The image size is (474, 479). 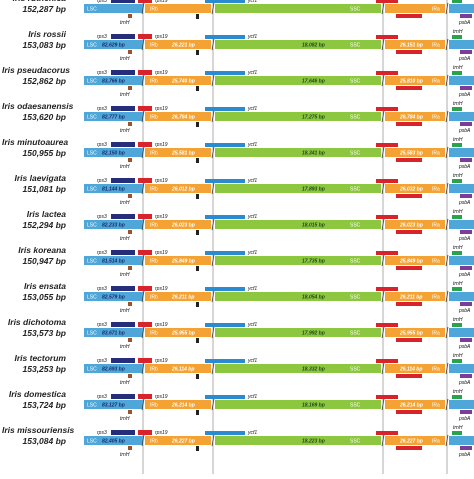 I want to click on ira-region-label: IRa, so click(x=436, y=82).